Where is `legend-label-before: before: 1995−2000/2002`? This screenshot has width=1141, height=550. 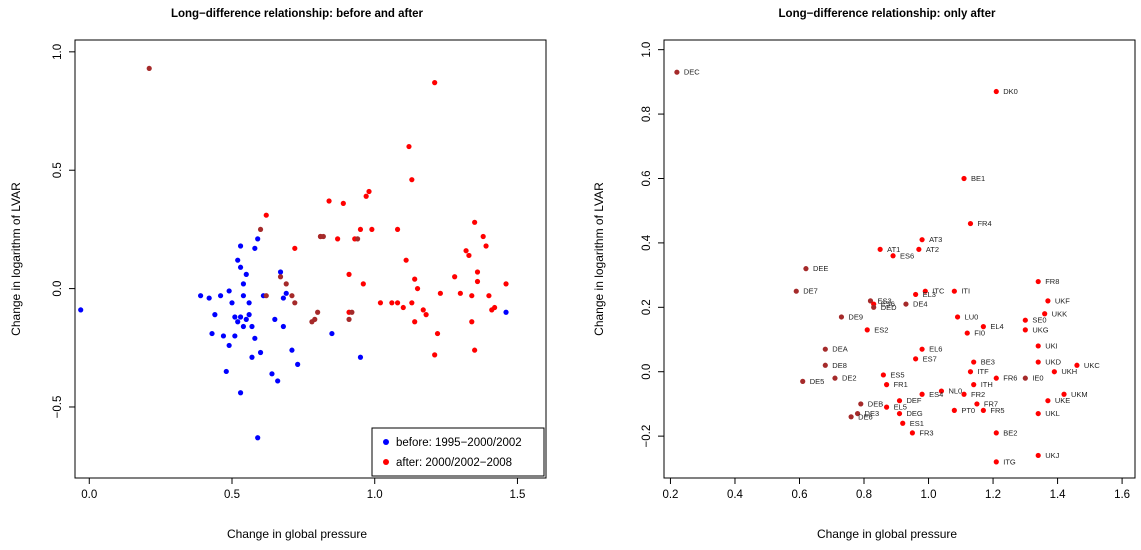
legend-label-before: before: 1995−2000/2002 is located at coordinates (459, 443).